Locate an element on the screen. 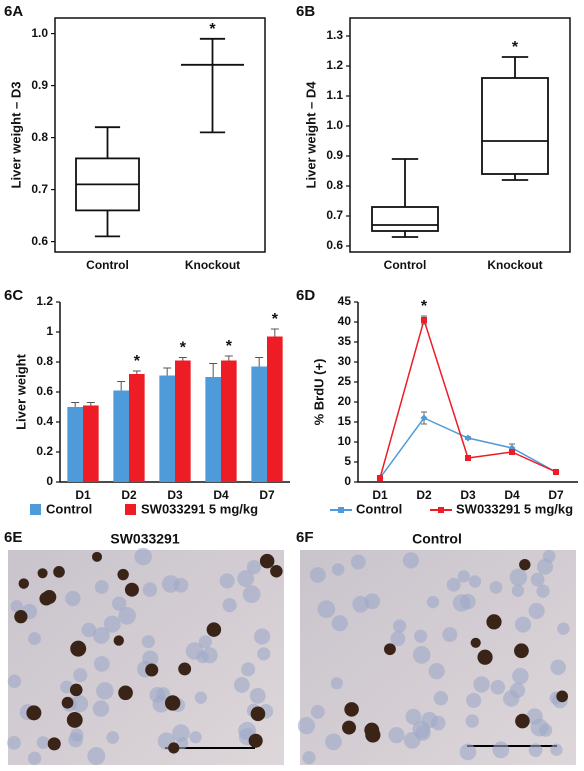 This screenshot has width=584, height=771. plot-frame is located at coordinates (460, 135).